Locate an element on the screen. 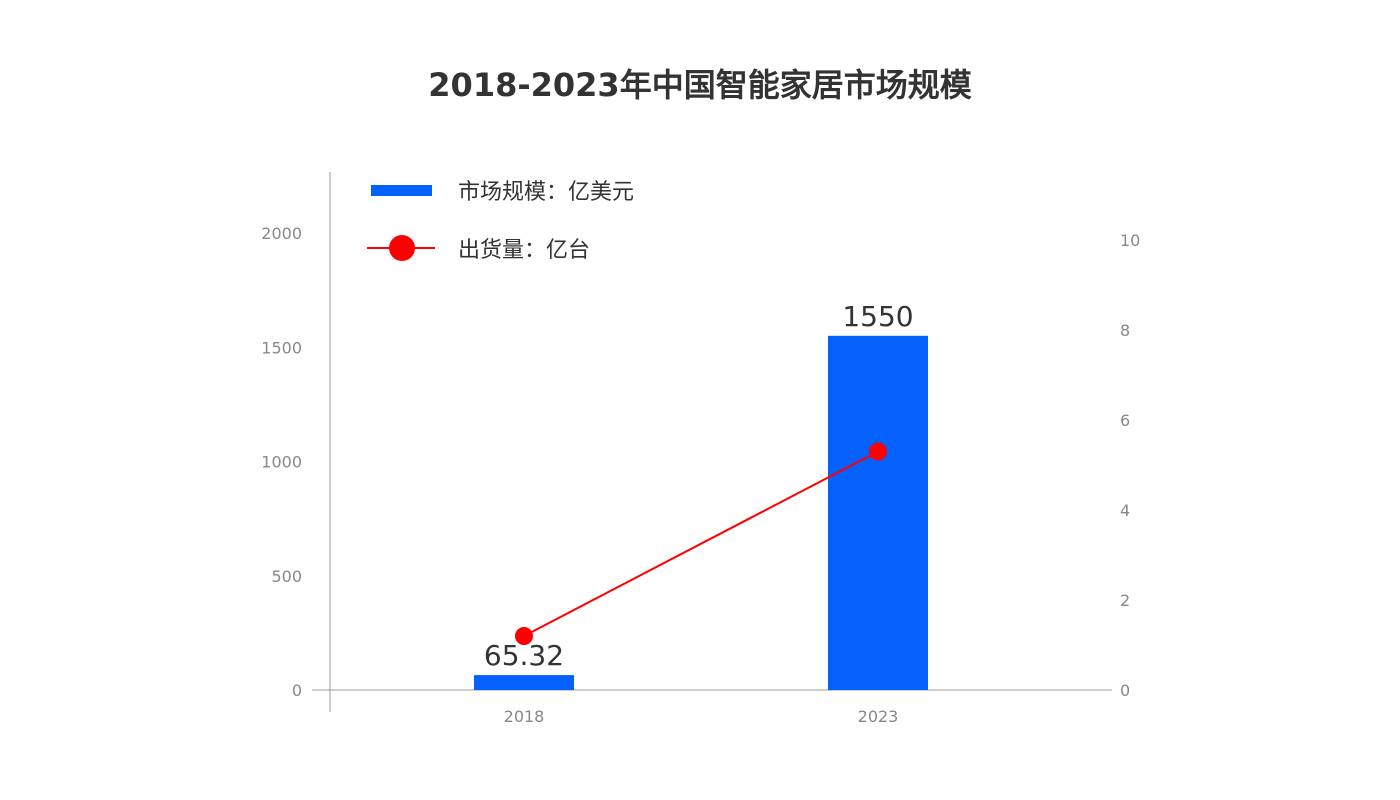 The image size is (1400, 800). left-tick-label: 1000 is located at coordinates (281, 462).